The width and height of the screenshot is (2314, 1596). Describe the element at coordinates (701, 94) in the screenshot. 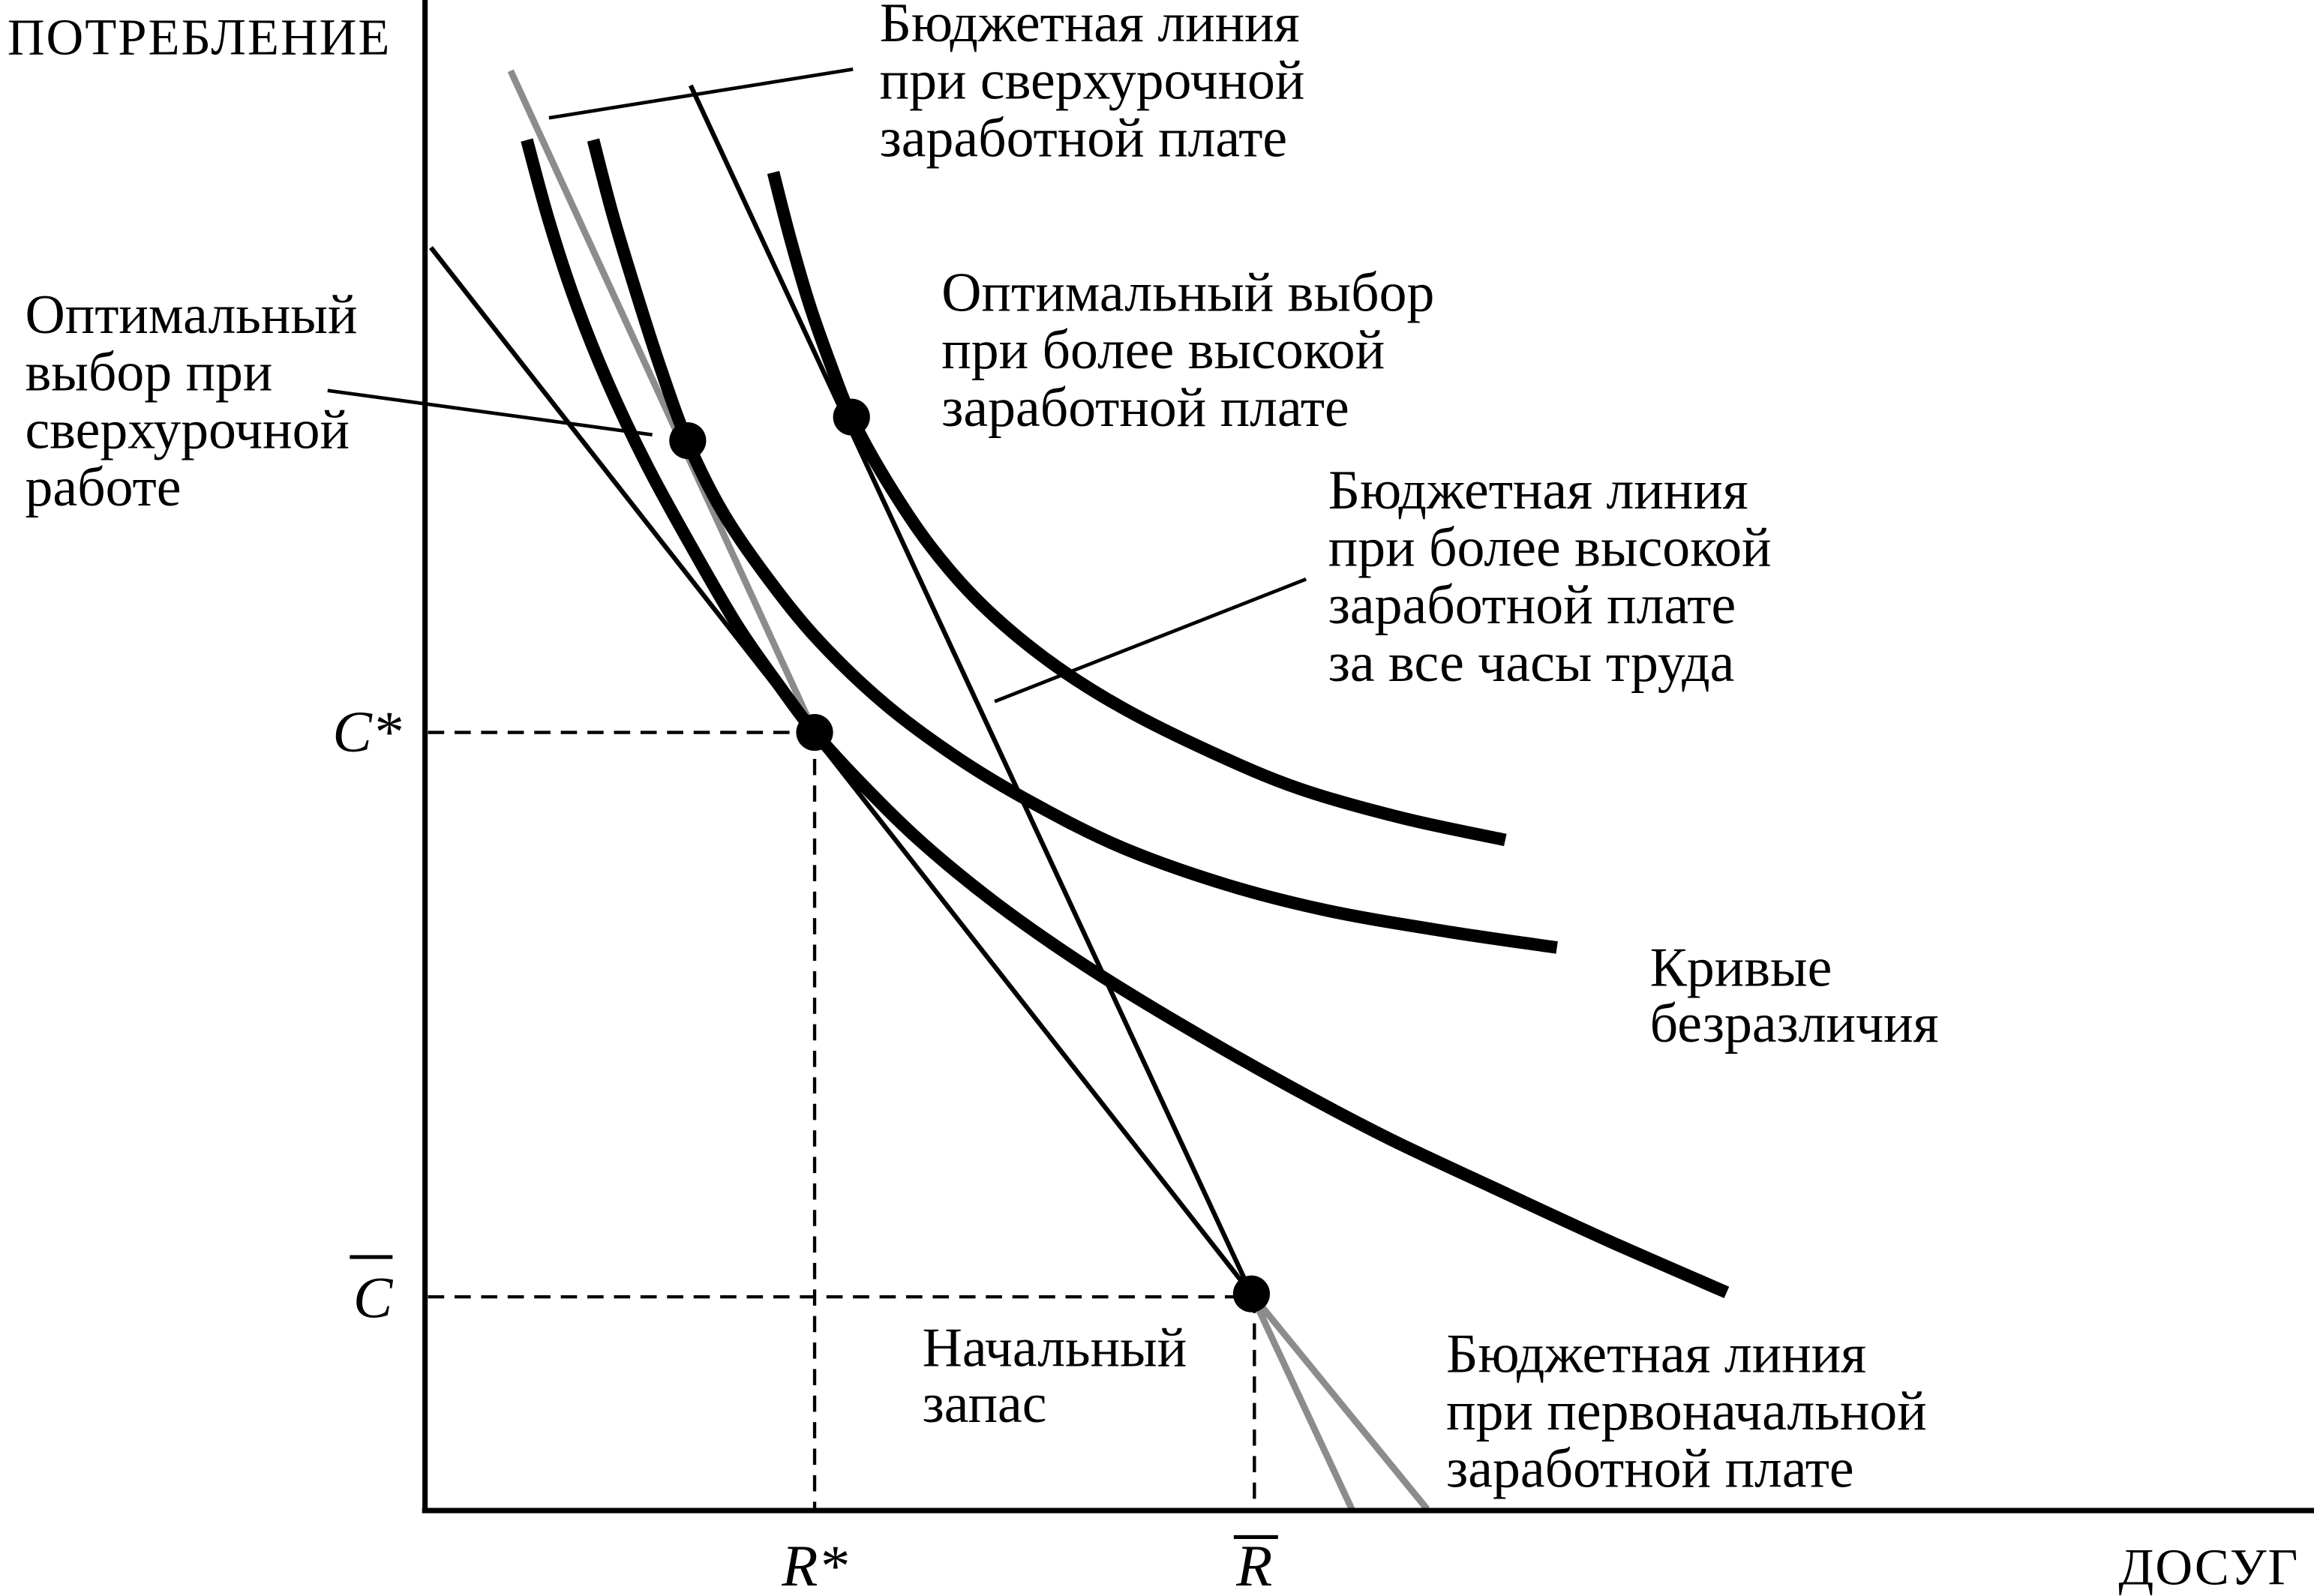

I see `overtime-budget-line-leader` at that location.